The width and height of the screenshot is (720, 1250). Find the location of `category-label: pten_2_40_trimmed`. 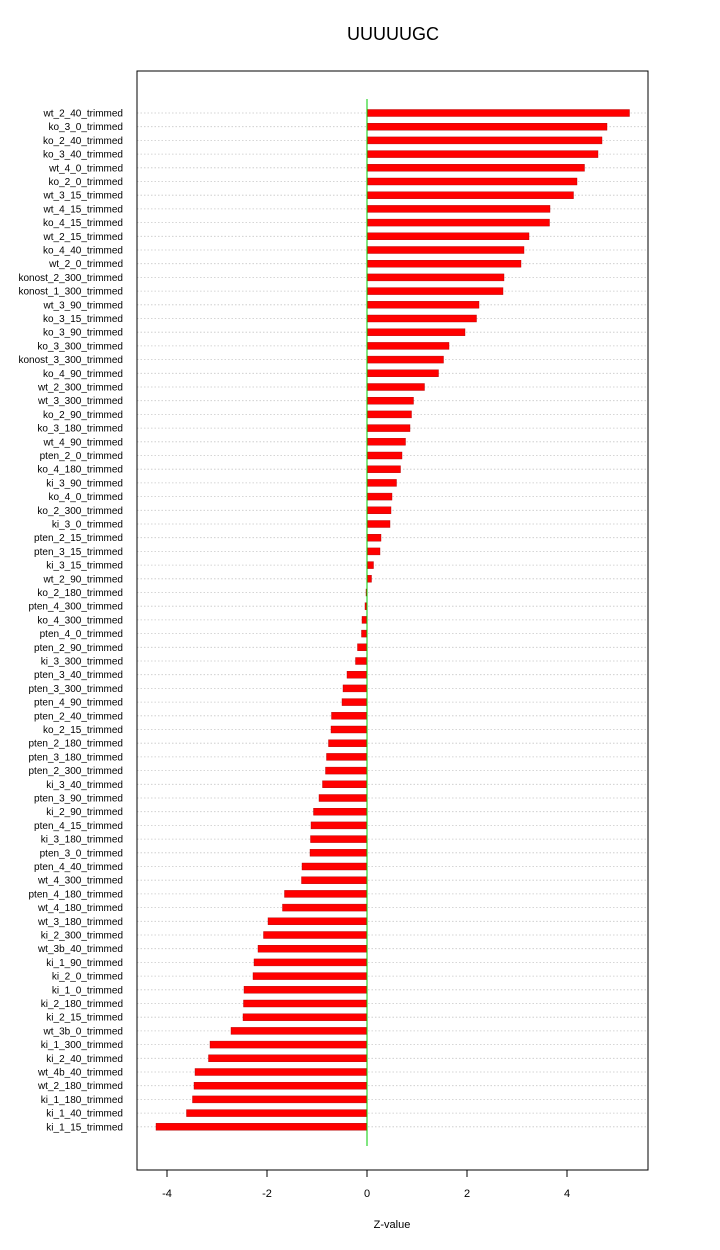

category-label: pten_2_40_trimmed is located at coordinates (78, 716).